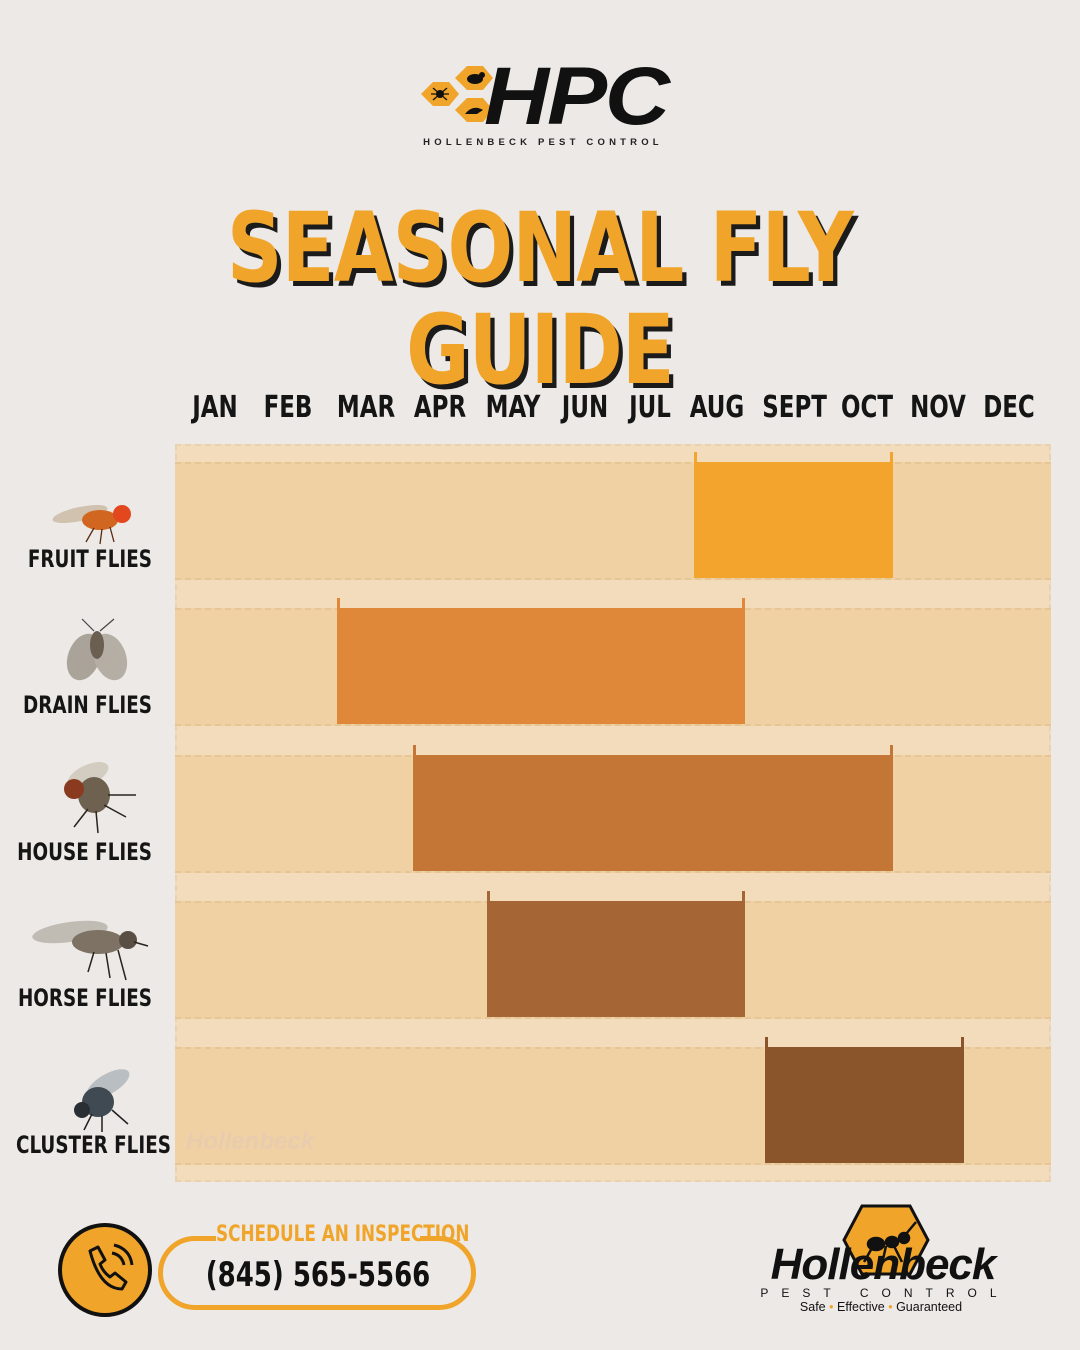  Describe the element at coordinates (87, 705) in the screenshot. I see `row-label-drain-flies: DRAIN FLIES` at that location.